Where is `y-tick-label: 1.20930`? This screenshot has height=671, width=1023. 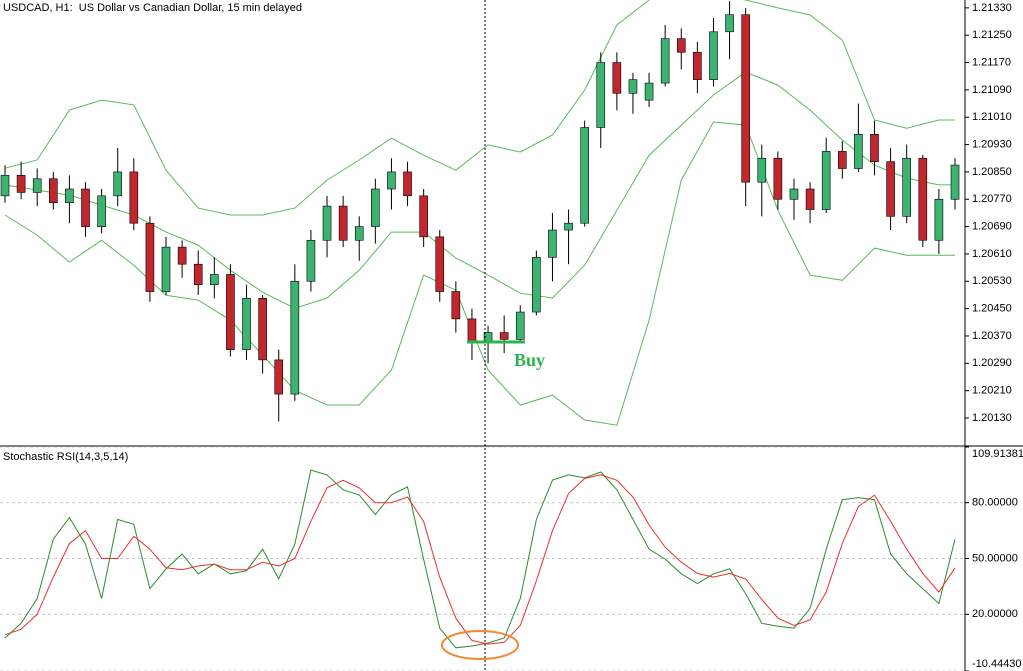
y-tick-label: 1.20930 is located at coordinates (992, 144).